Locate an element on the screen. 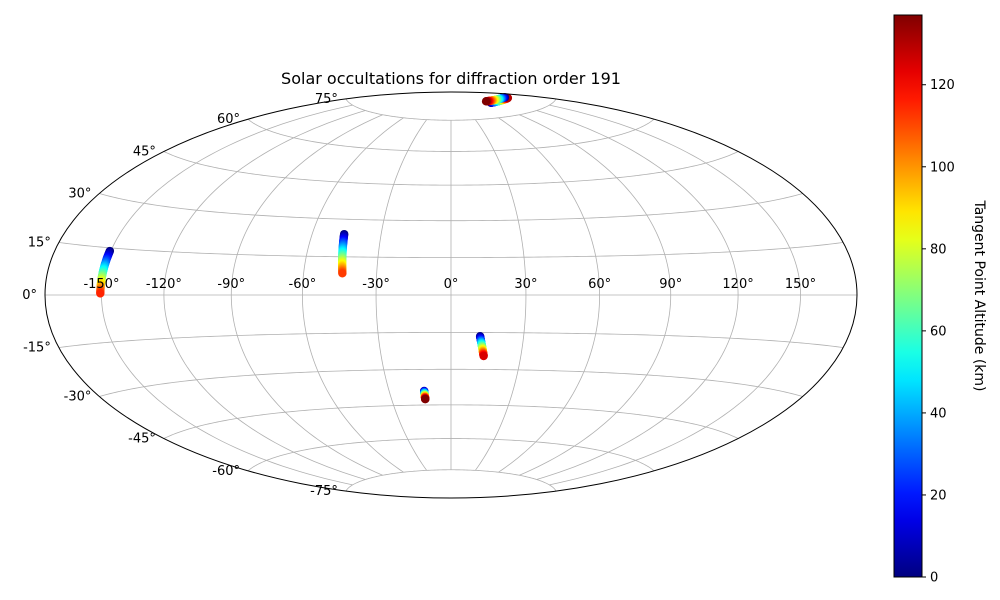 This screenshot has width=1000, height=600. longitude-tick-label: 120° is located at coordinates (737, 284).